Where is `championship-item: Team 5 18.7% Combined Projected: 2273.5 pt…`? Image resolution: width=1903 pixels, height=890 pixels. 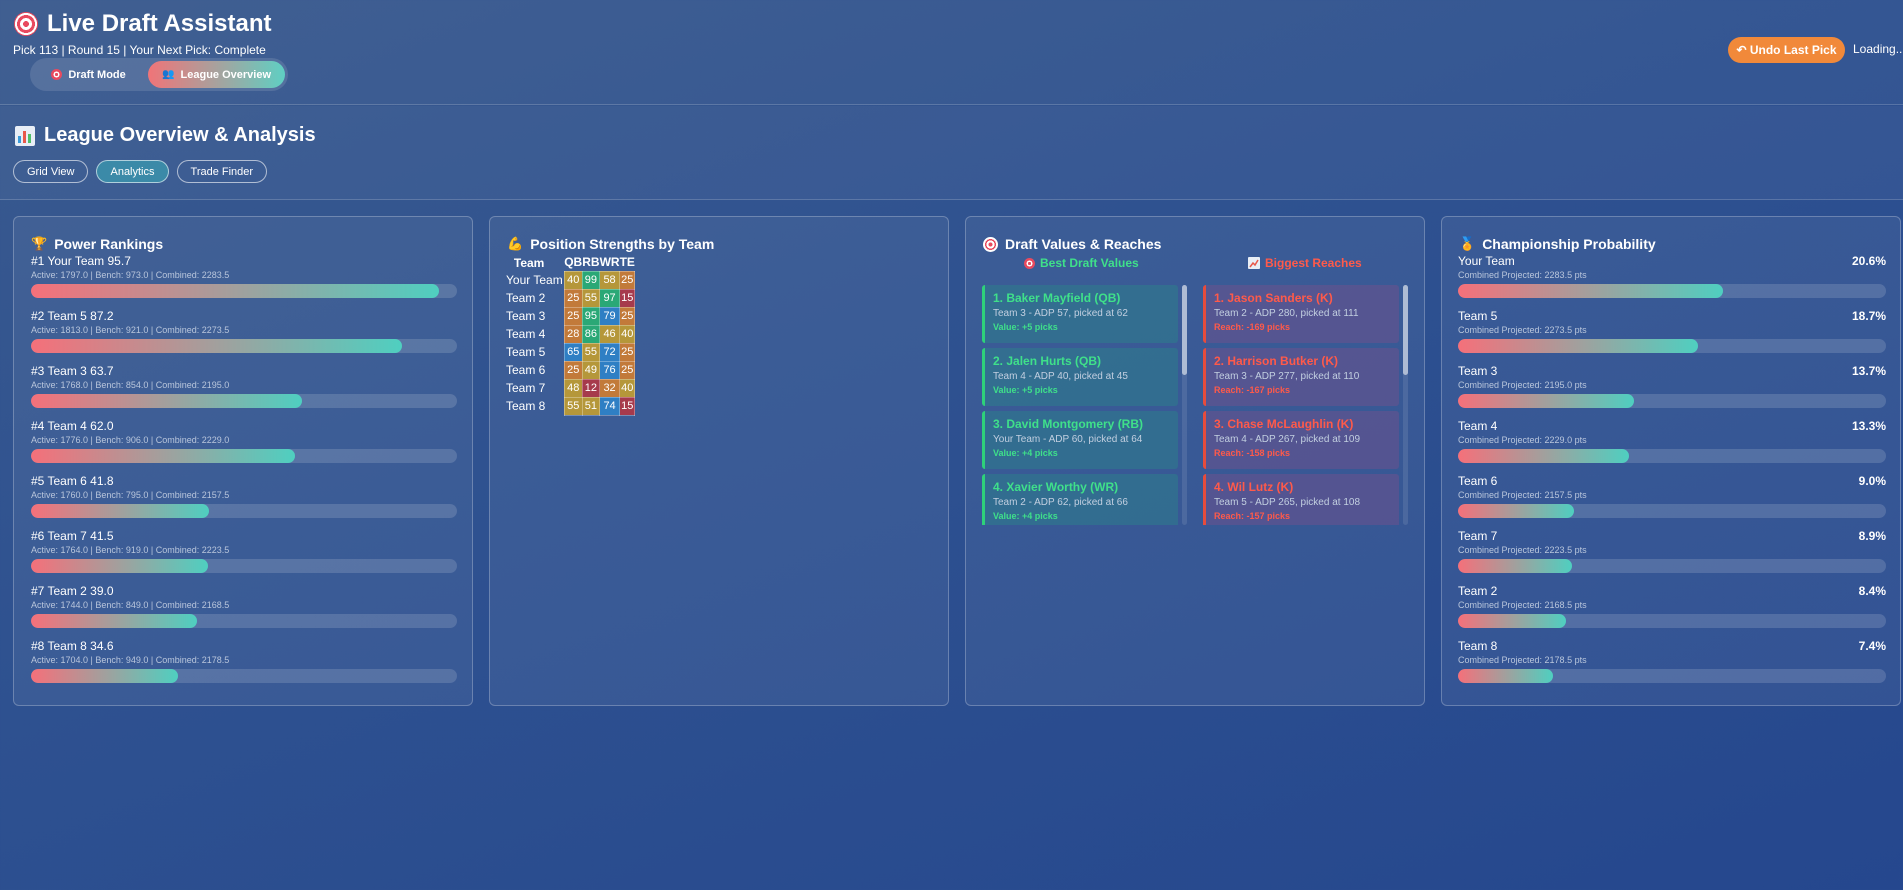 championship-item: Team 5 18.7% Combined Projected: 2273.5 pt… is located at coordinates (1672, 331).